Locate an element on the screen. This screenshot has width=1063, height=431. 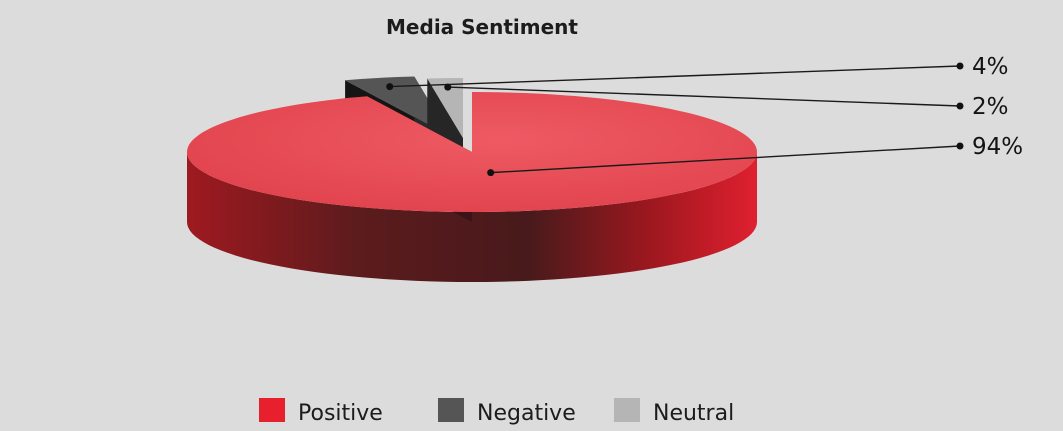
legend-item-neutral: Neutral is located at coordinates (674, 412).